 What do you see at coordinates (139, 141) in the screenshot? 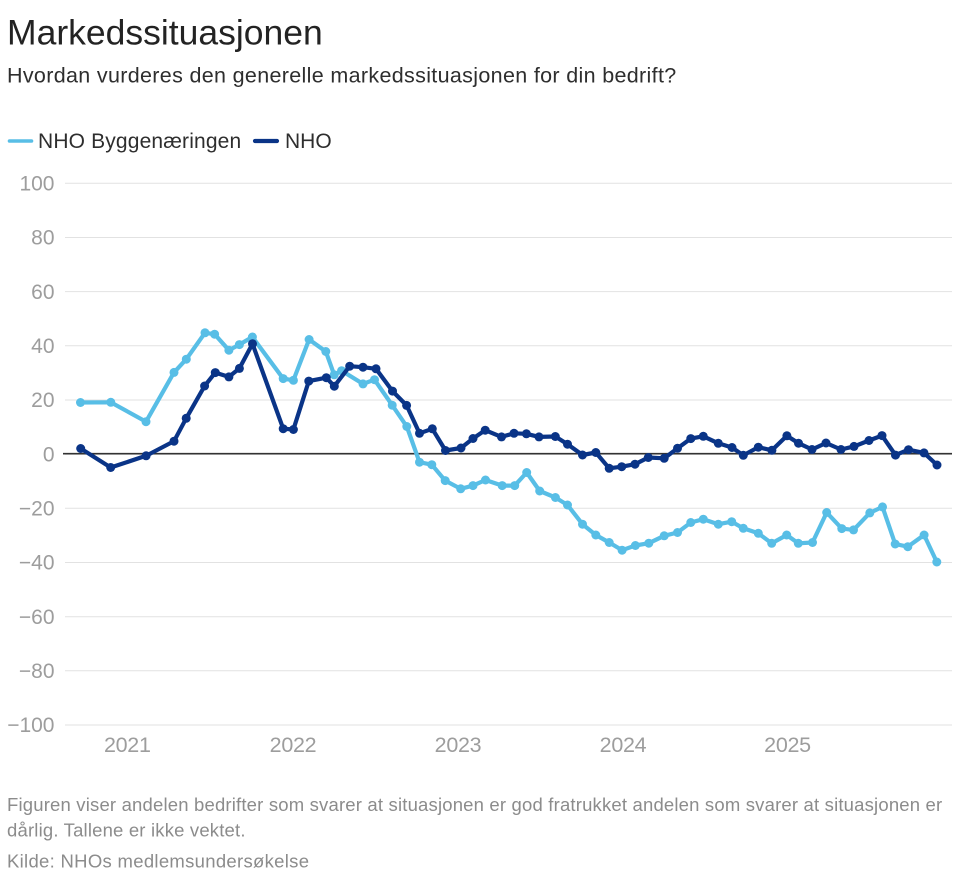
I see `svg-text: NHO Byggenæringen` at bounding box center [139, 141].